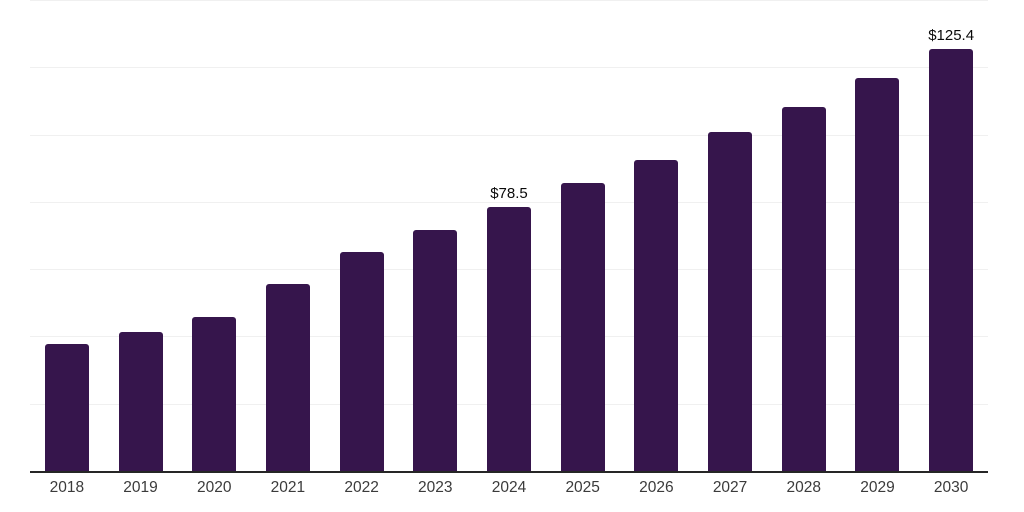 The width and height of the screenshot is (1024, 512). What do you see at coordinates (803, 288) in the screenshot?
I see `bar-2028` at bounding box center [803, 288].